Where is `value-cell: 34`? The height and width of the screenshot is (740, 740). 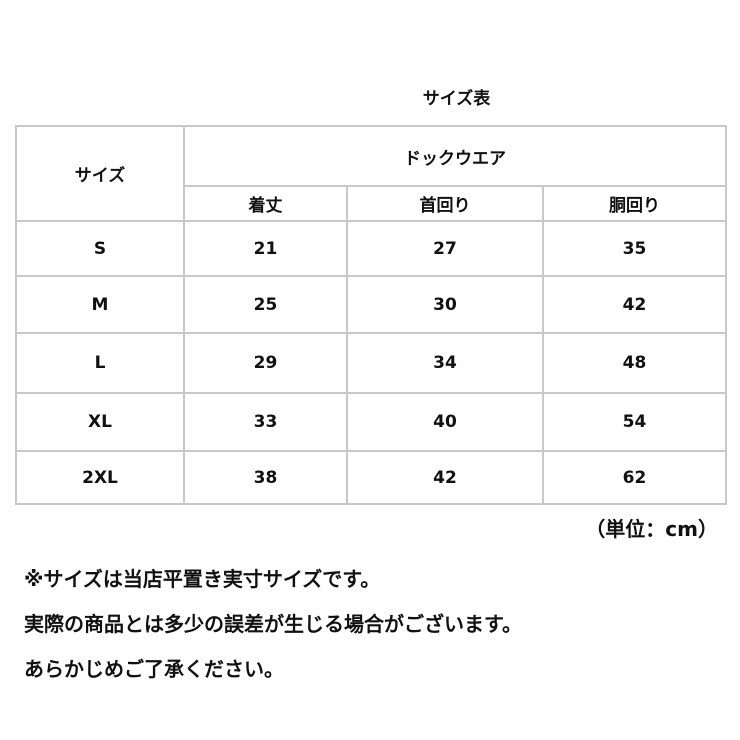
value-cell: 34 is located at coordinates (445, 363).